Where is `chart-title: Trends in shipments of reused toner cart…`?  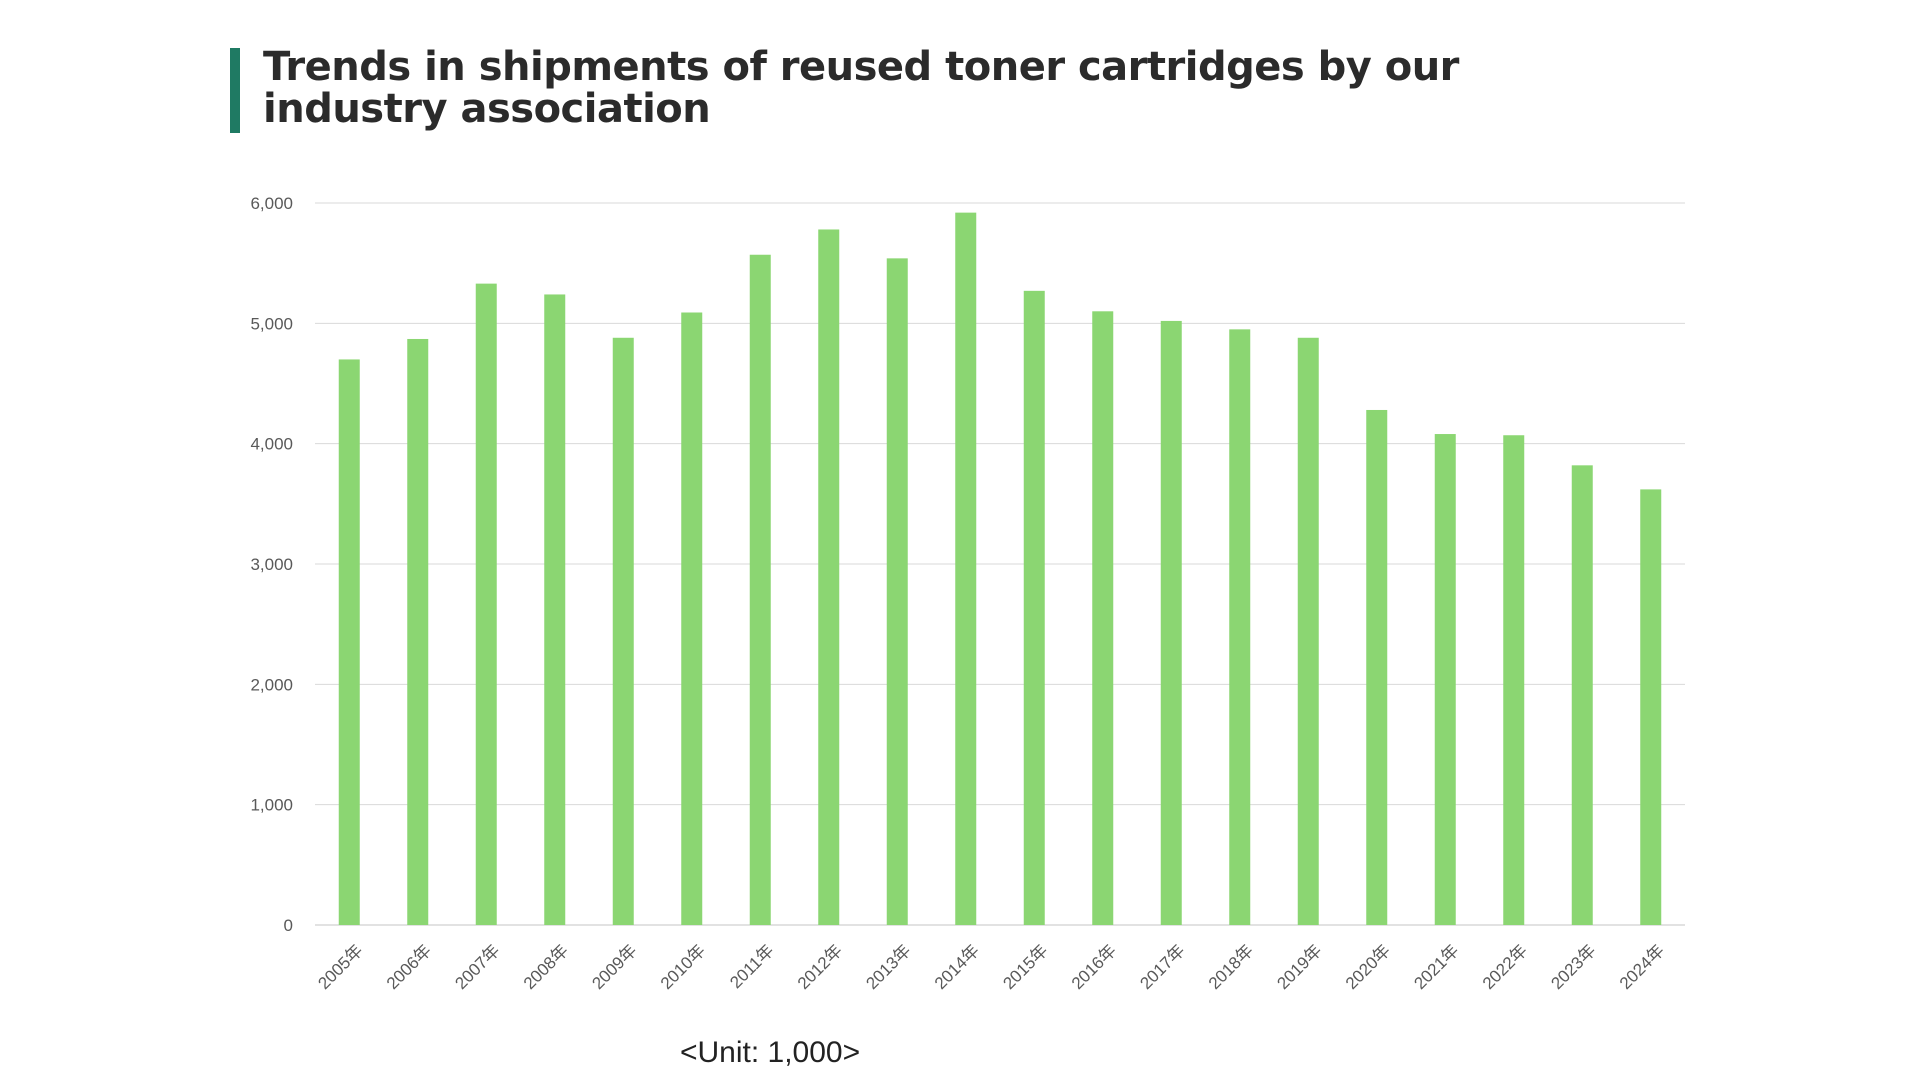
chart-title: Trends in shipments of reused toner cart… is located at coordinates (861, 88).